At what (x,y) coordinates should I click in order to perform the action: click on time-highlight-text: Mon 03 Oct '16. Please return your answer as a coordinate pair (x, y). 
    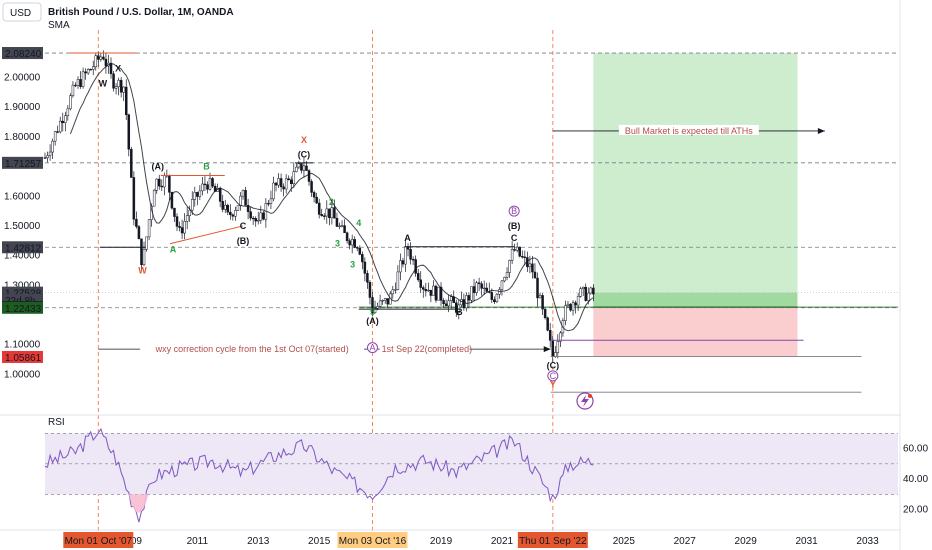
    Looking at the image, I should click on (373, 541).